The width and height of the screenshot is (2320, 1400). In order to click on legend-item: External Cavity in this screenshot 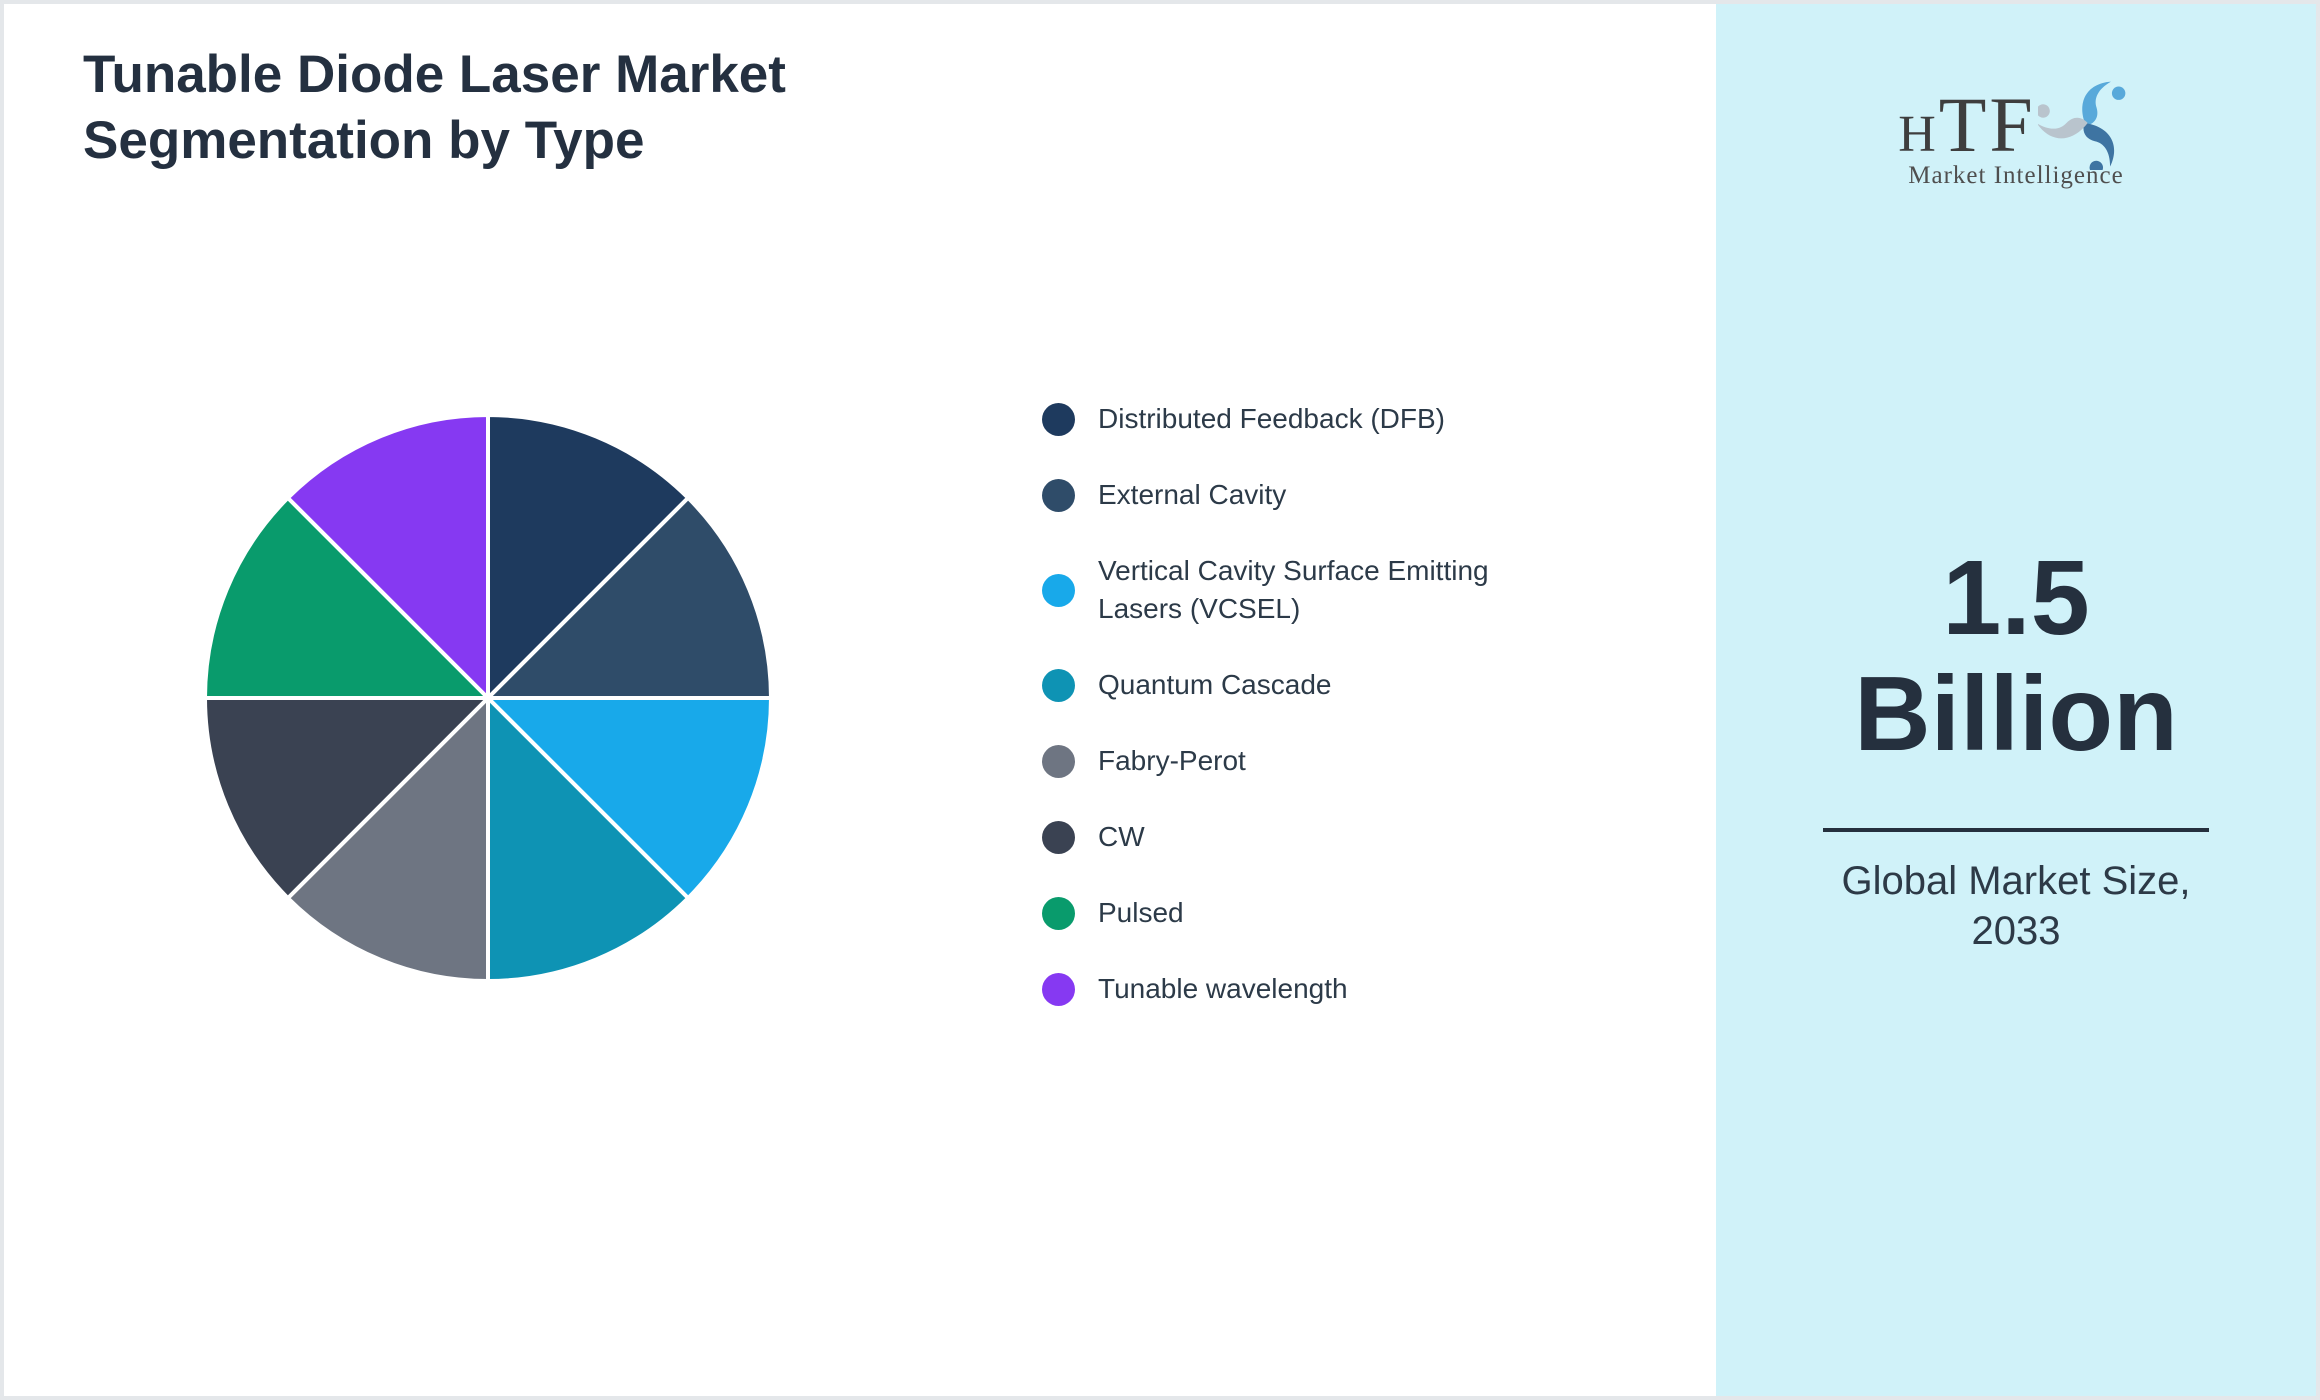, I will do `click(1305, 495)`.